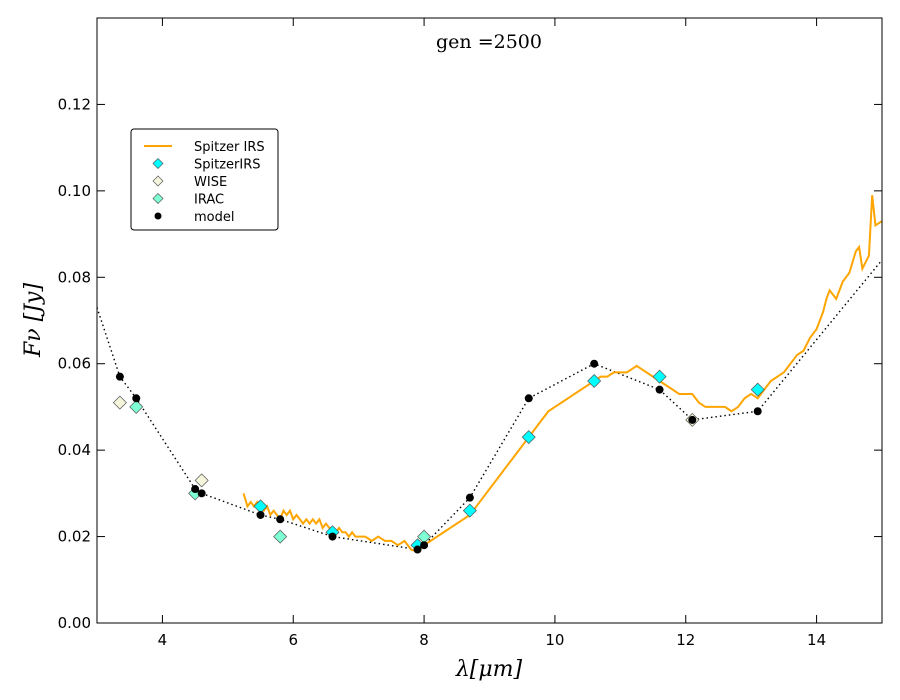  What do you see at coordinates (74, 277) in the screenshot?
I see `y-tick-label: 0.08` at bounding box center [74, 277].